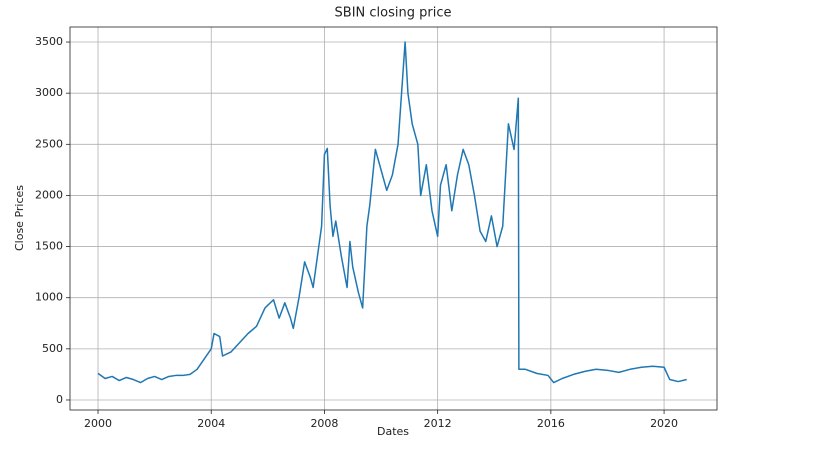 This screenshot has width=831, height=460. Describe the element at coordinates (49, 297) in the screenshot. I see `y-tick-label: 1000` at that location.